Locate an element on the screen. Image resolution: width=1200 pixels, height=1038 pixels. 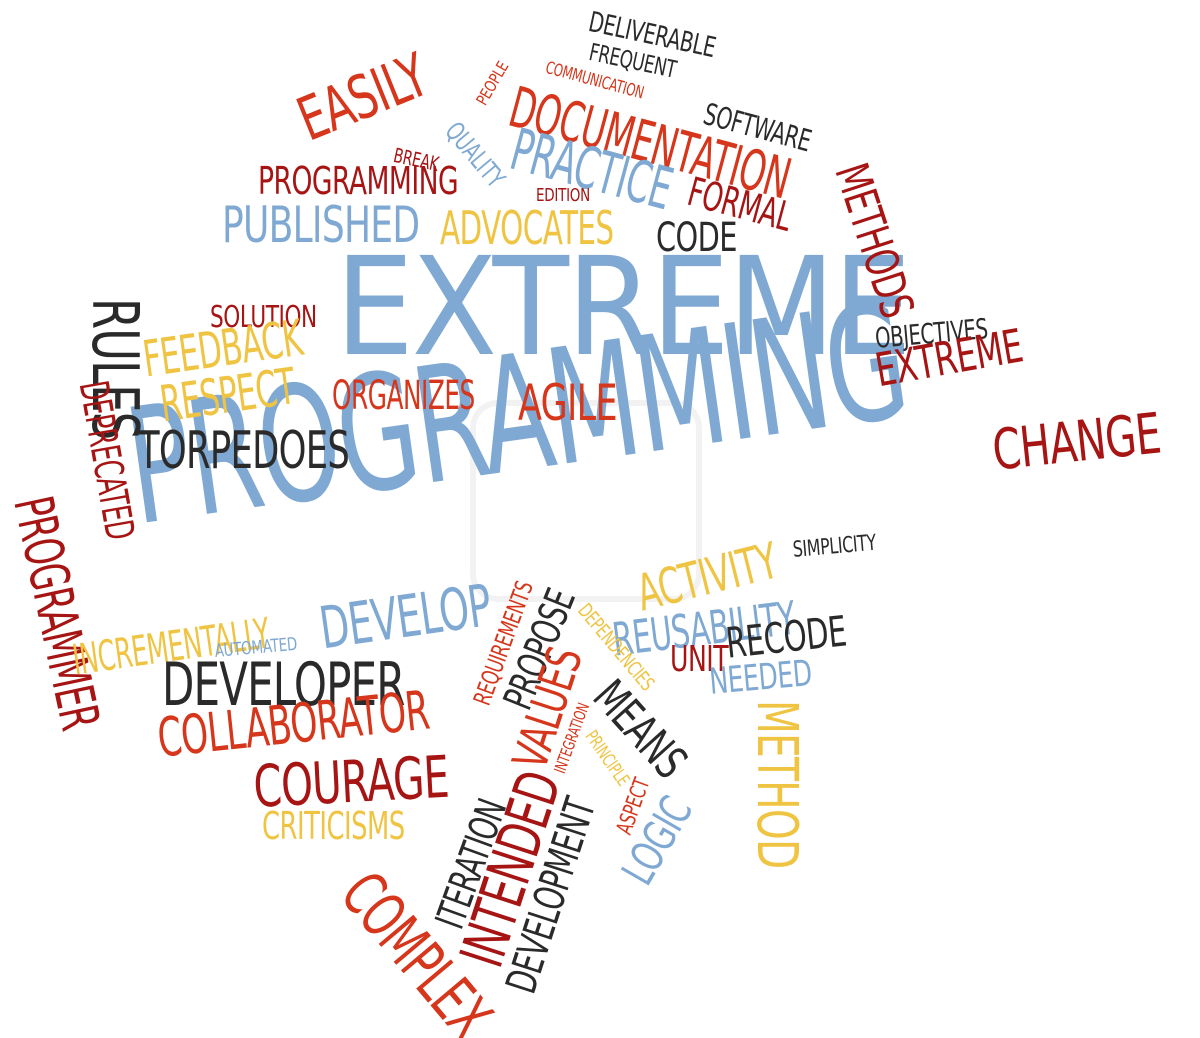
word-extreme-main: EXTREME is located at coordinates (623, 308).